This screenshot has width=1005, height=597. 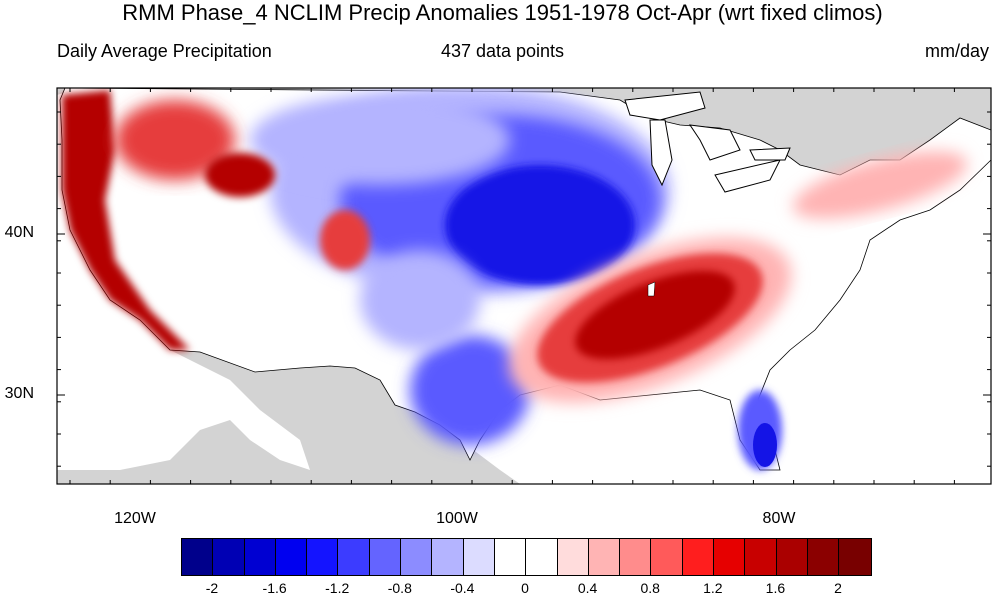 What do you see at coordinates (525, 588) in the screenshot?
I see `colorbar-tick-label: 0` at bounding box center [525, 588].